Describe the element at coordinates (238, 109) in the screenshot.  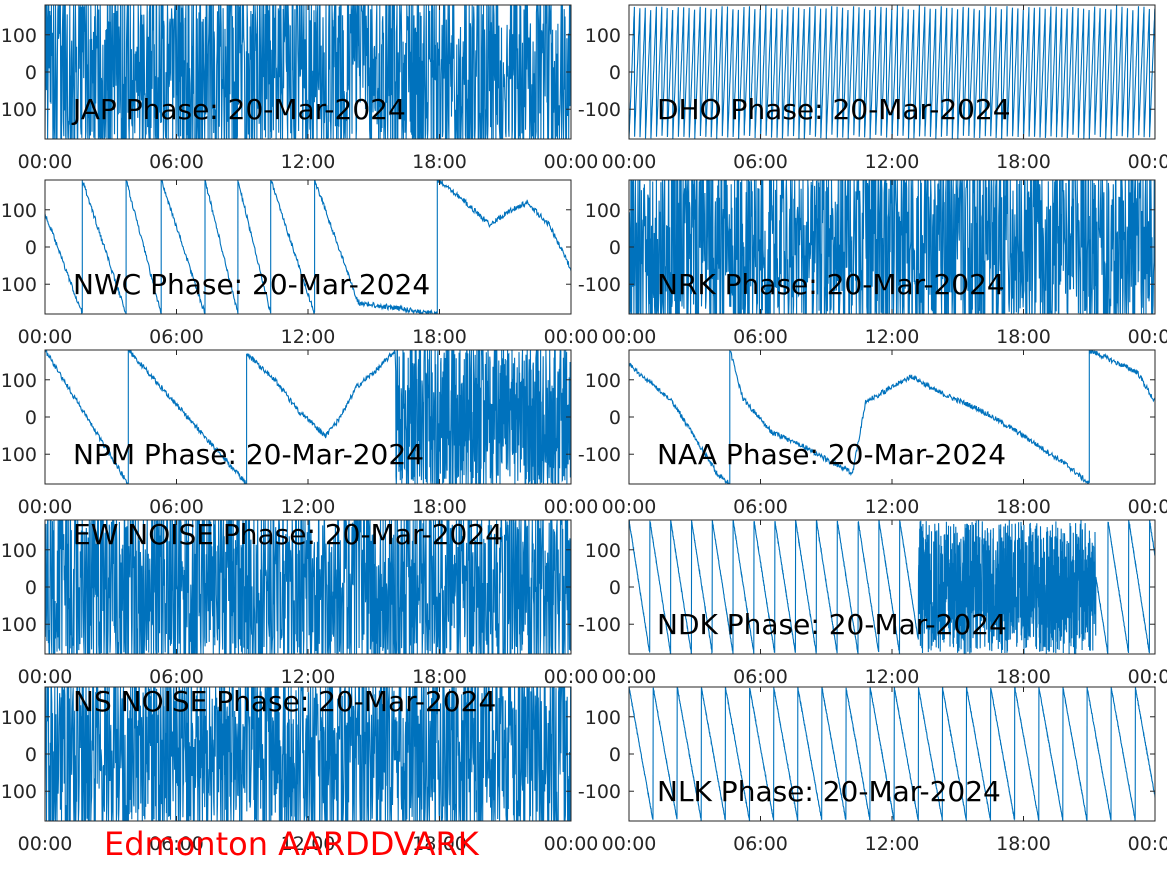
I see `subplot-title: JAP Phase: 20-Mar-2024` at that location.